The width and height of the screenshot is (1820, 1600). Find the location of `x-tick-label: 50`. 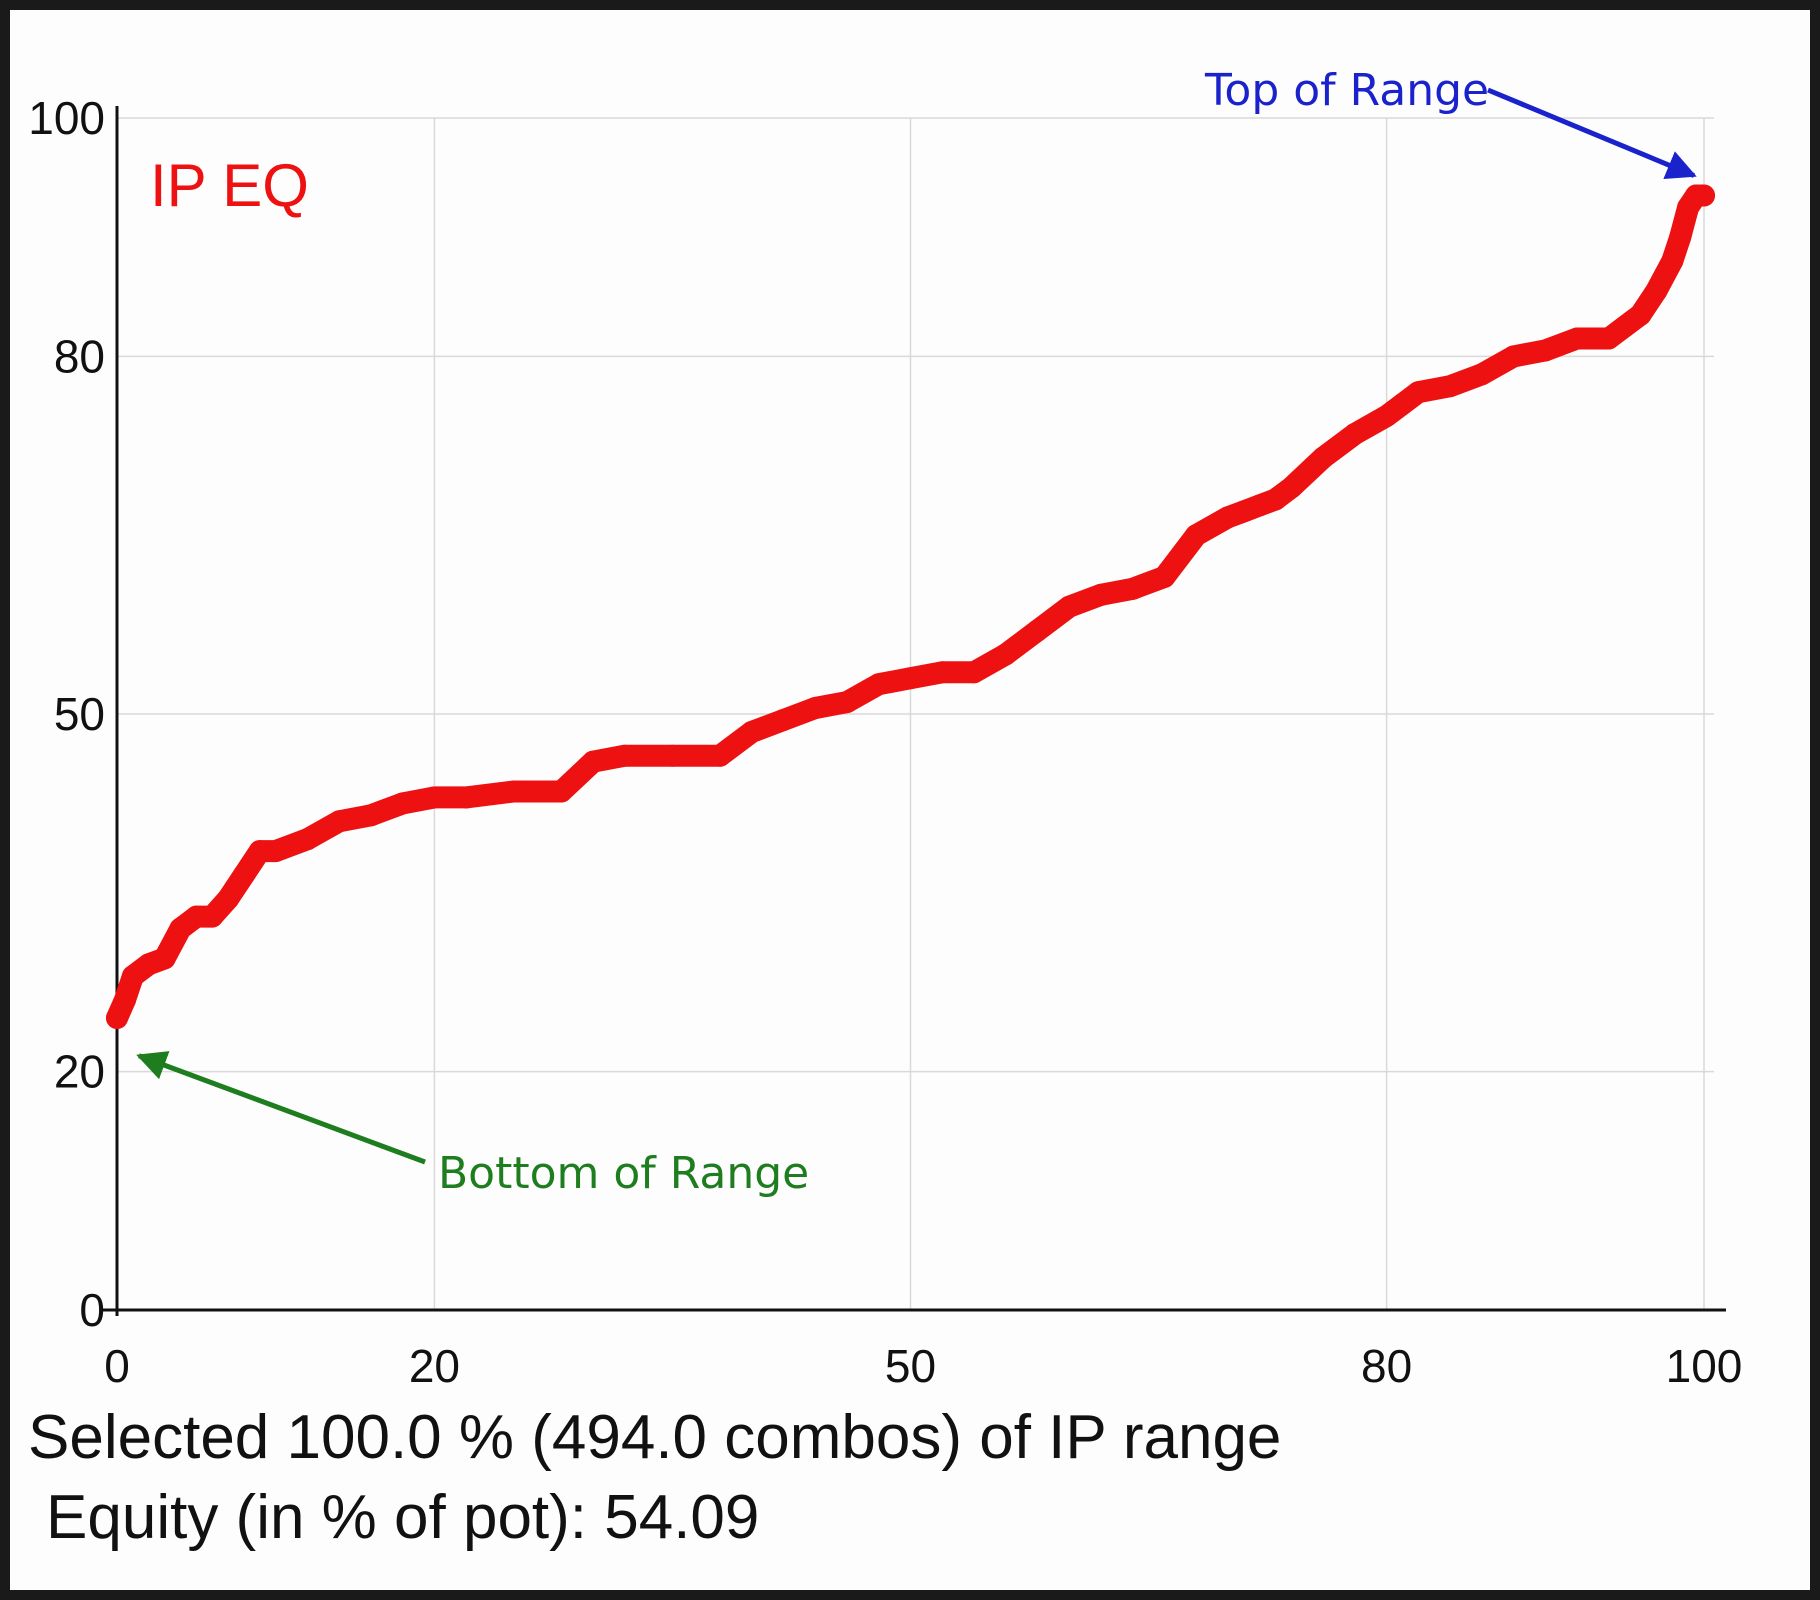

x-tick-label: 50 is located at coordinates (910, 1366).